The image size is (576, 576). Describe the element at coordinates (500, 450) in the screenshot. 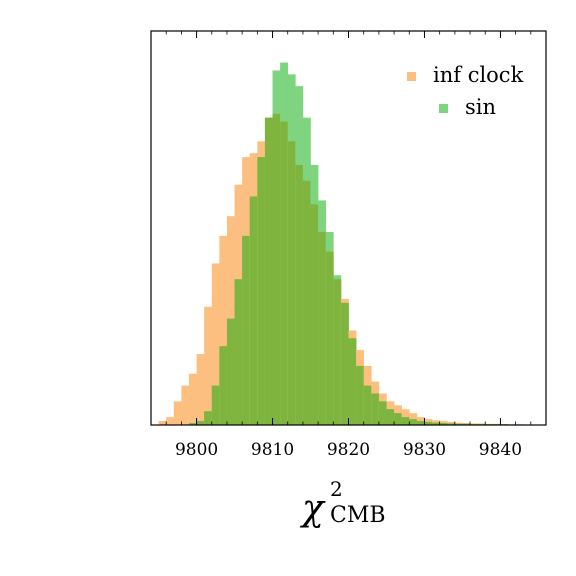

I see `x-tick-label-9840: 9840` at that location.